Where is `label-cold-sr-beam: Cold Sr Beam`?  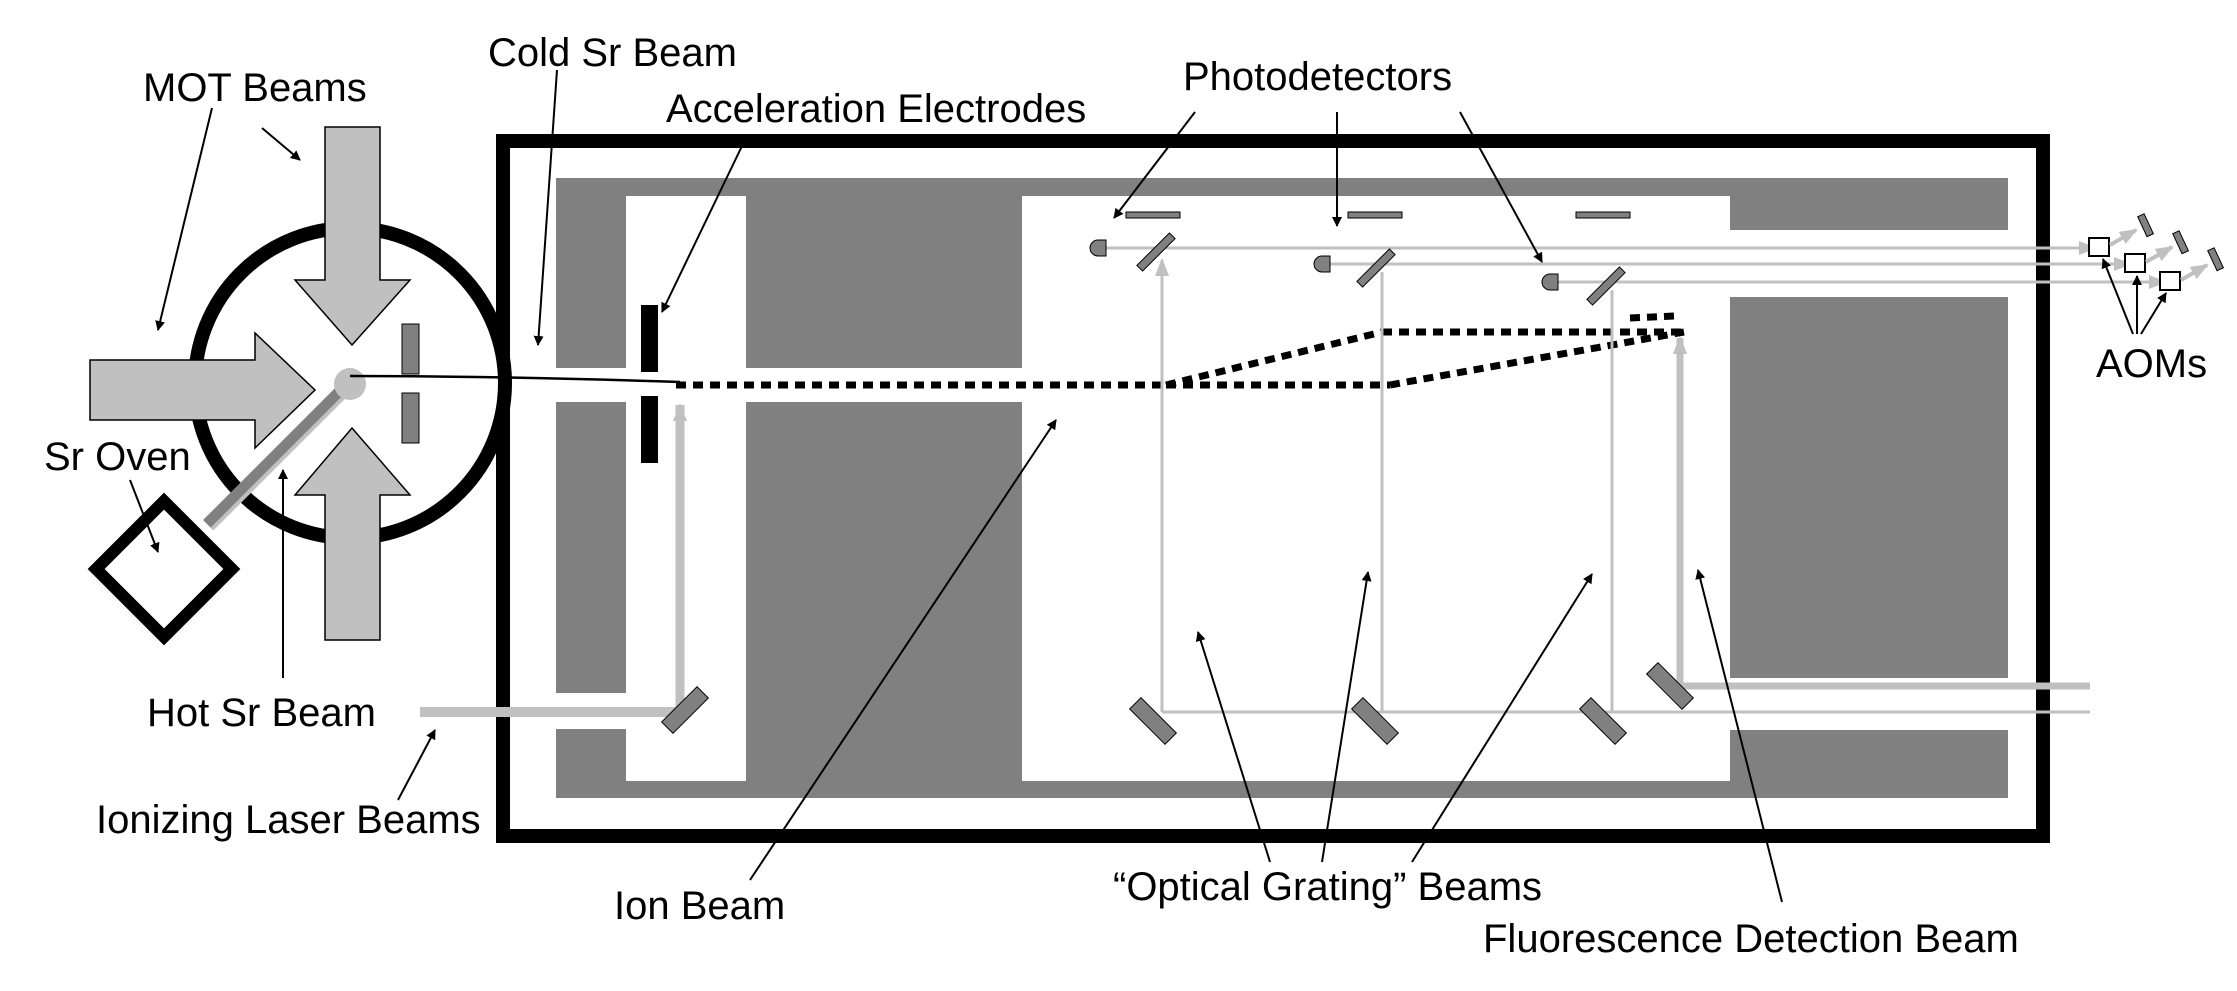
label-cold-sr-beam: Cold Sr Beam is located at coordinates (612, 53).